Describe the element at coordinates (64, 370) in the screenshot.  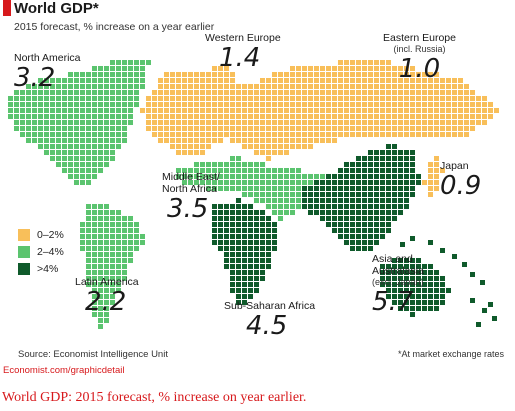
I see `credit-link: Economist.com/graphicdetail` at that location.